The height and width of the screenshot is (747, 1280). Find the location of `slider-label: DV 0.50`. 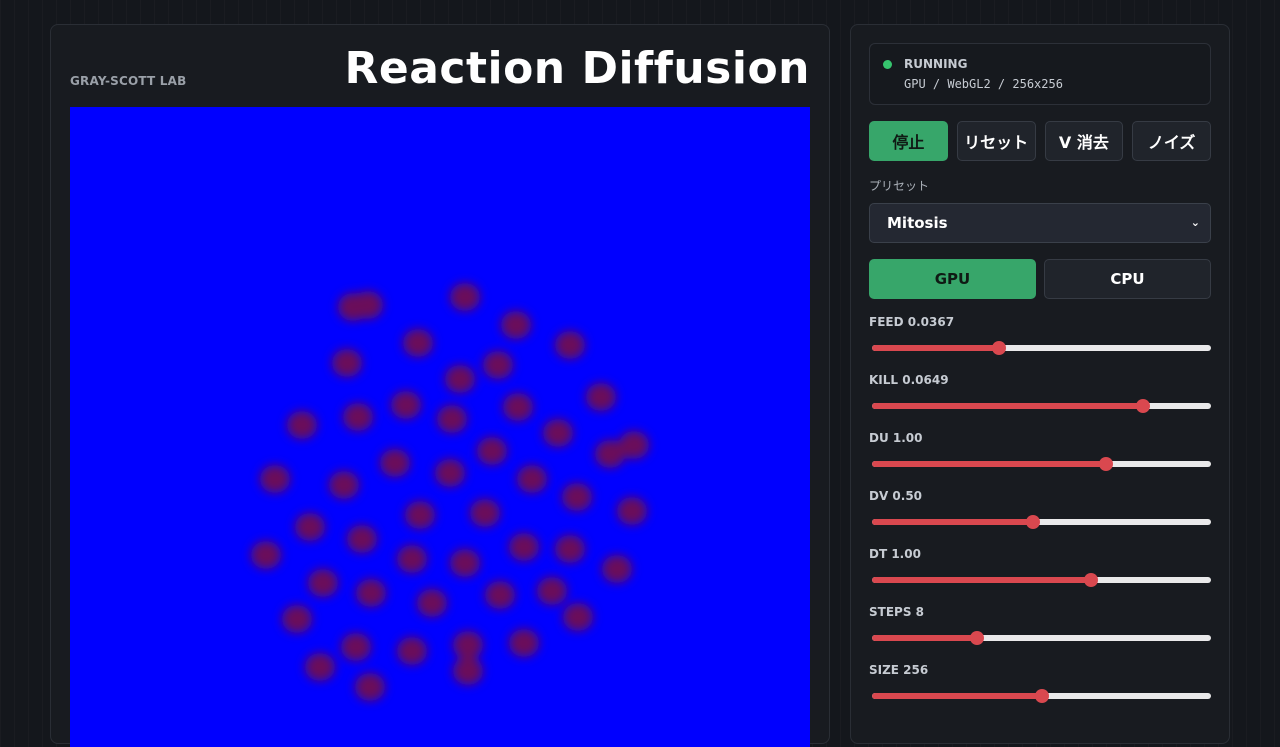

slider-label: DV 0.50 is located at coordinates (896, 496).